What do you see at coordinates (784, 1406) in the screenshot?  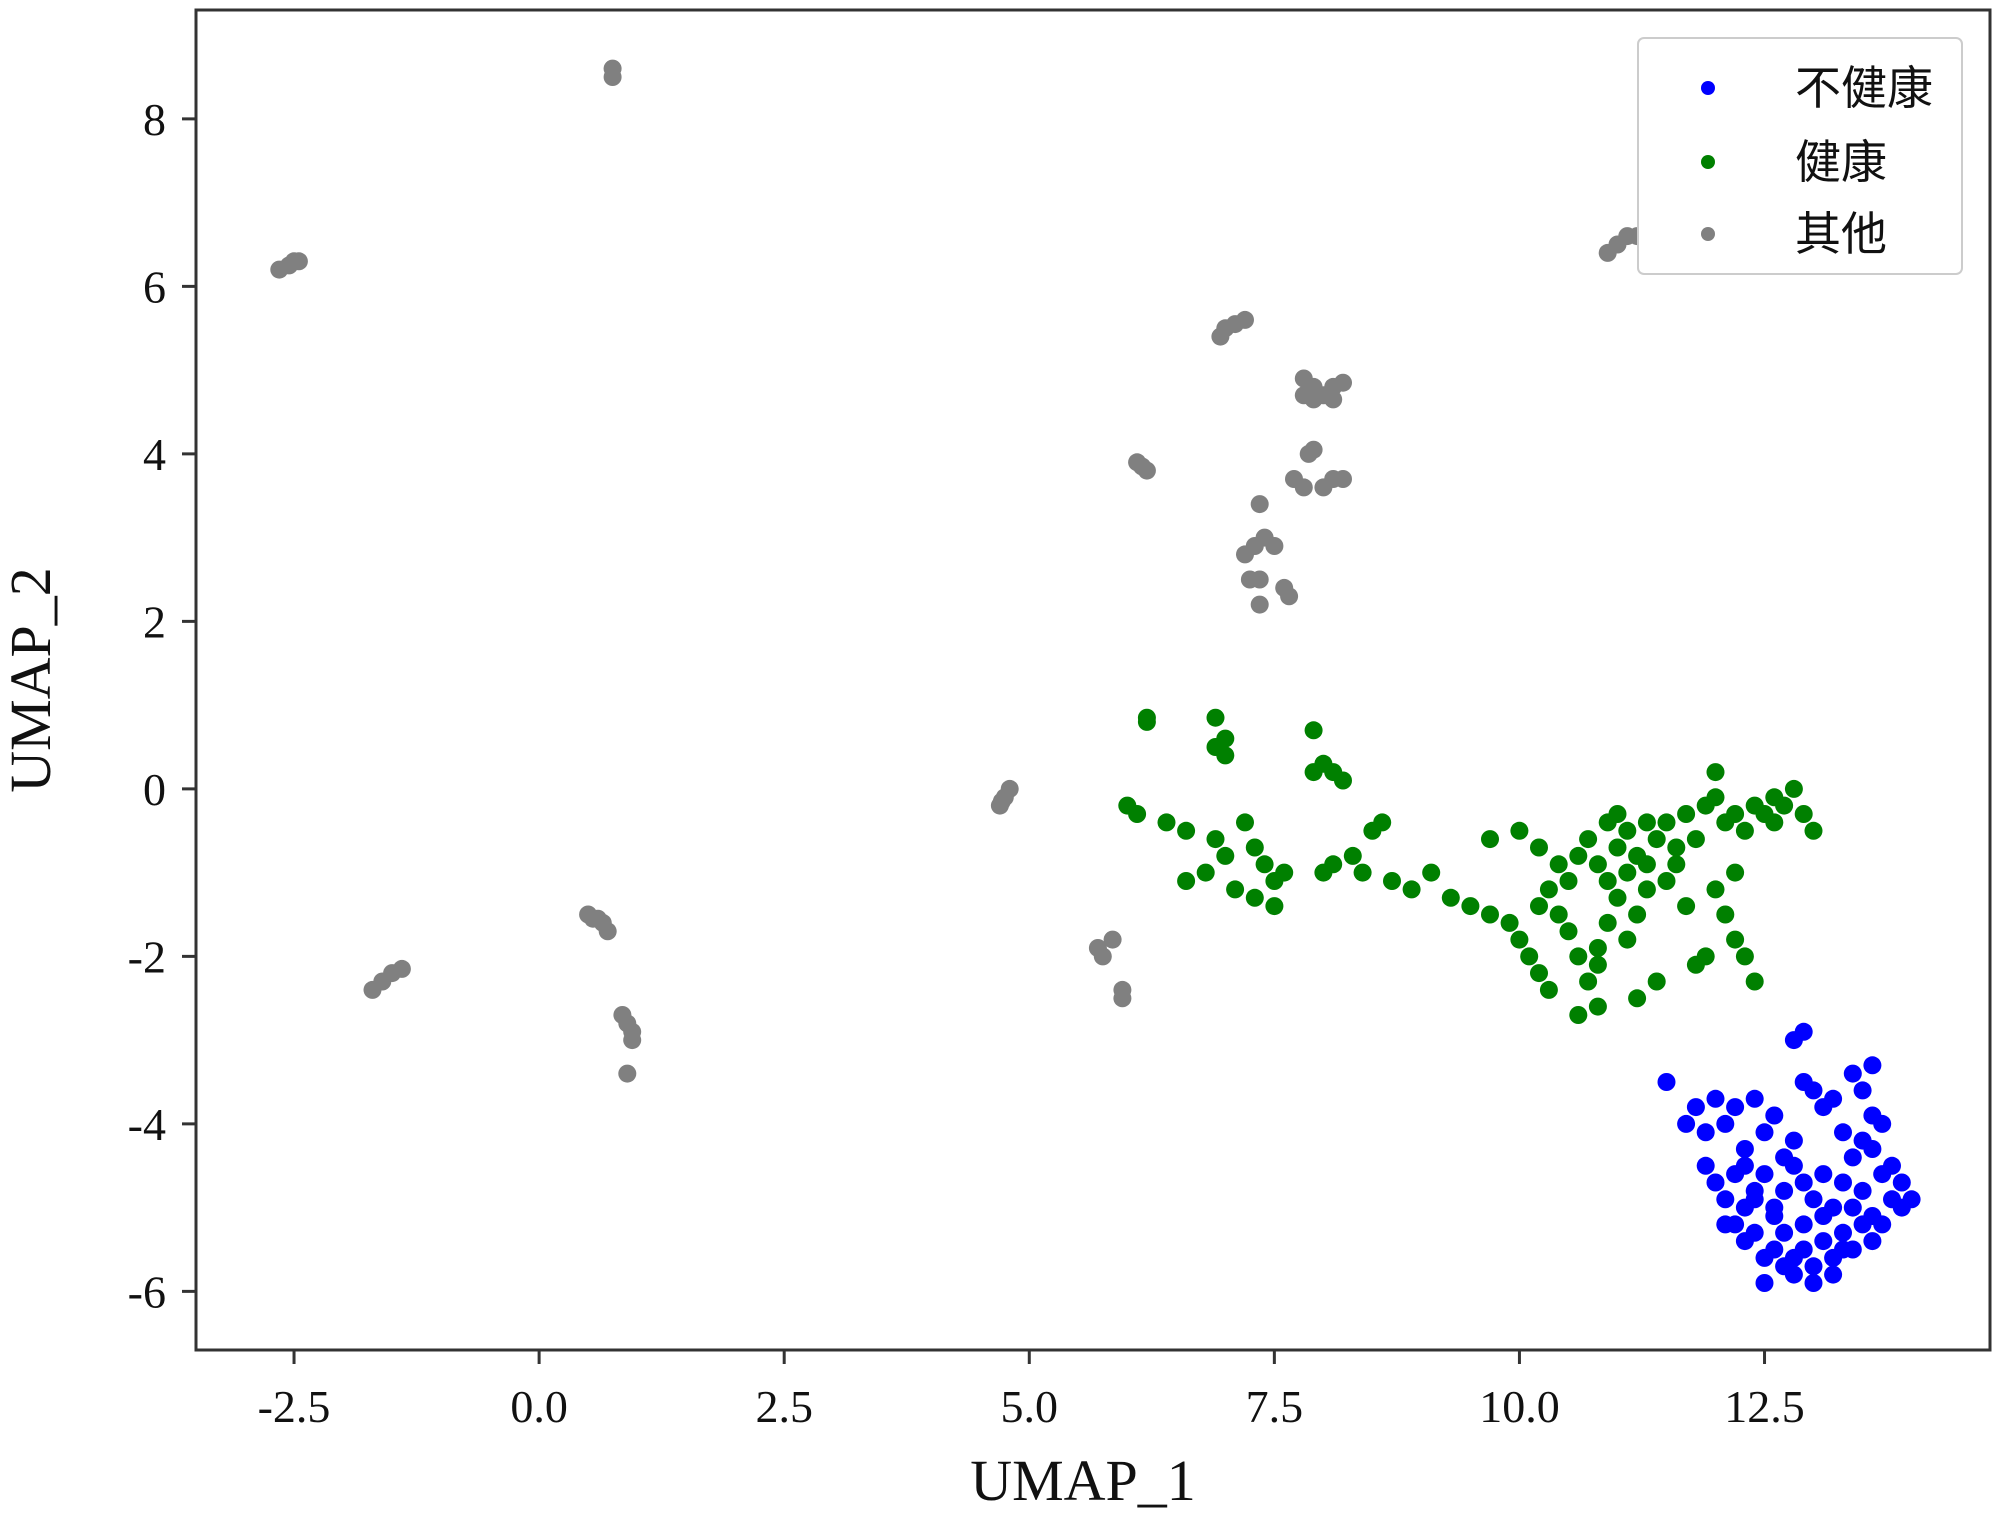 I see `x-tick-label: 2.5` at bounding box center [784, 1406].